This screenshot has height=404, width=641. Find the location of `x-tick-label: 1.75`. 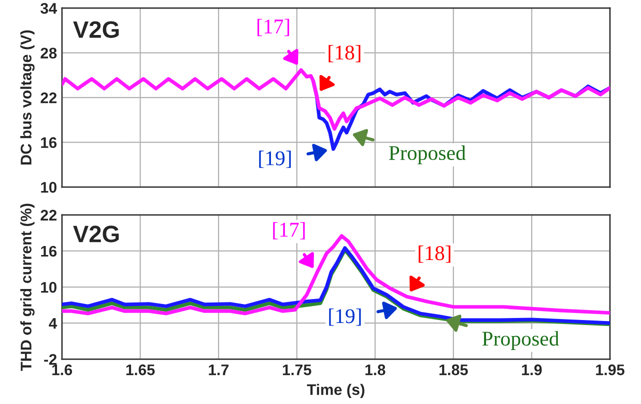

x-tick-label: 1.75 is located at coordinates (297, 370).